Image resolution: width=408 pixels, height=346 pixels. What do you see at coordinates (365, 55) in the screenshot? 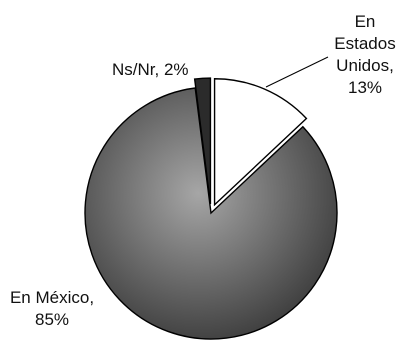
I see `label-estados-unidos: En Estados Unidos, 13%` at bounding box center [365, 55].